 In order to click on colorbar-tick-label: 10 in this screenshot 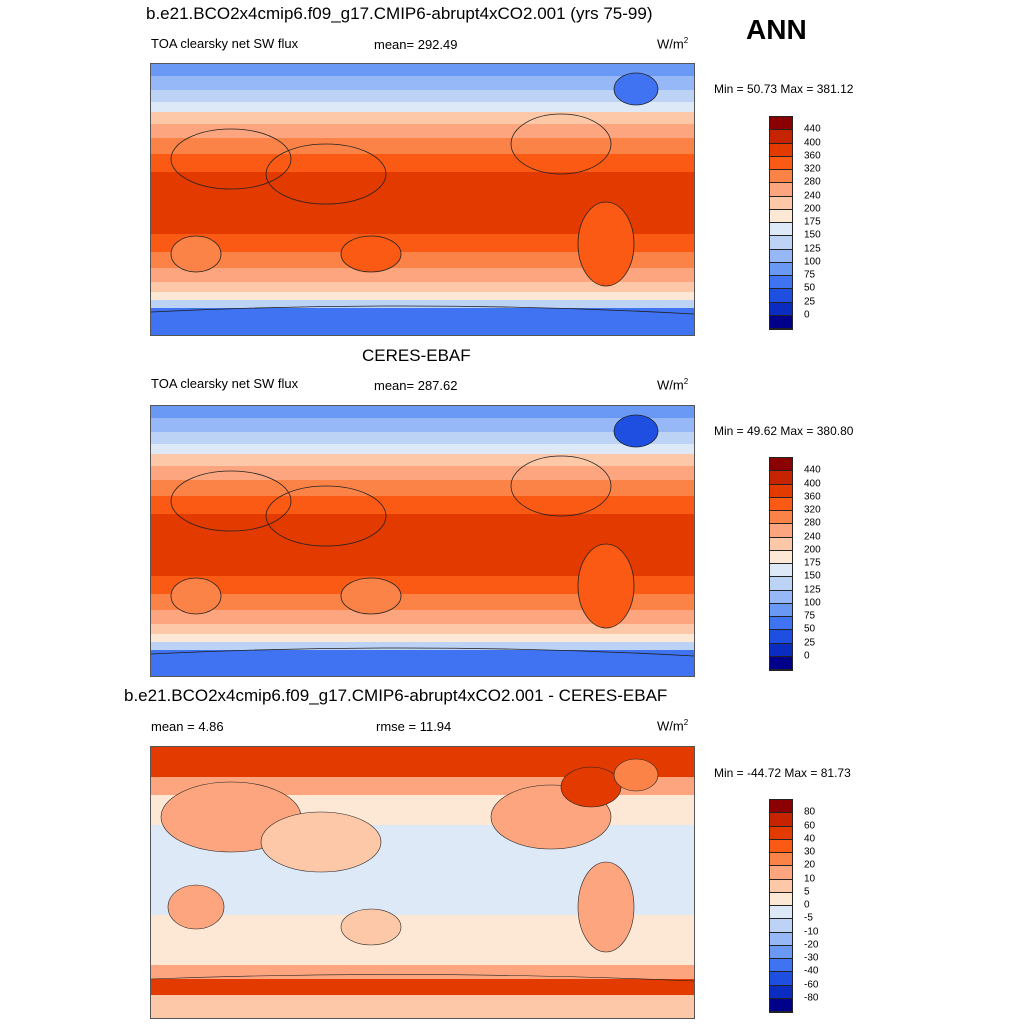, I will do `click(810, 878)`.